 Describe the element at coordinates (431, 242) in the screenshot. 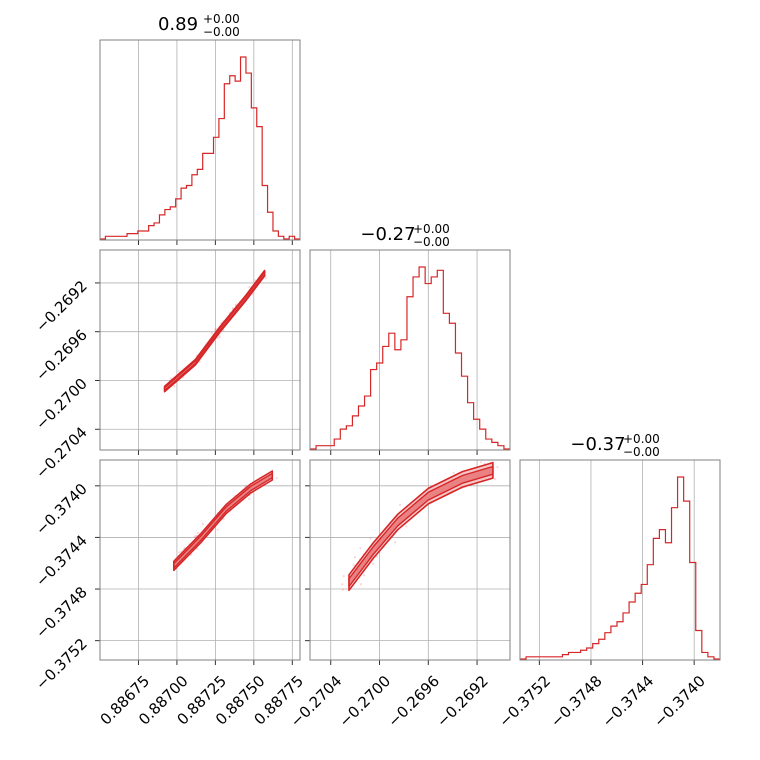

I see `param-title-minus-1: −0.00` at that location.